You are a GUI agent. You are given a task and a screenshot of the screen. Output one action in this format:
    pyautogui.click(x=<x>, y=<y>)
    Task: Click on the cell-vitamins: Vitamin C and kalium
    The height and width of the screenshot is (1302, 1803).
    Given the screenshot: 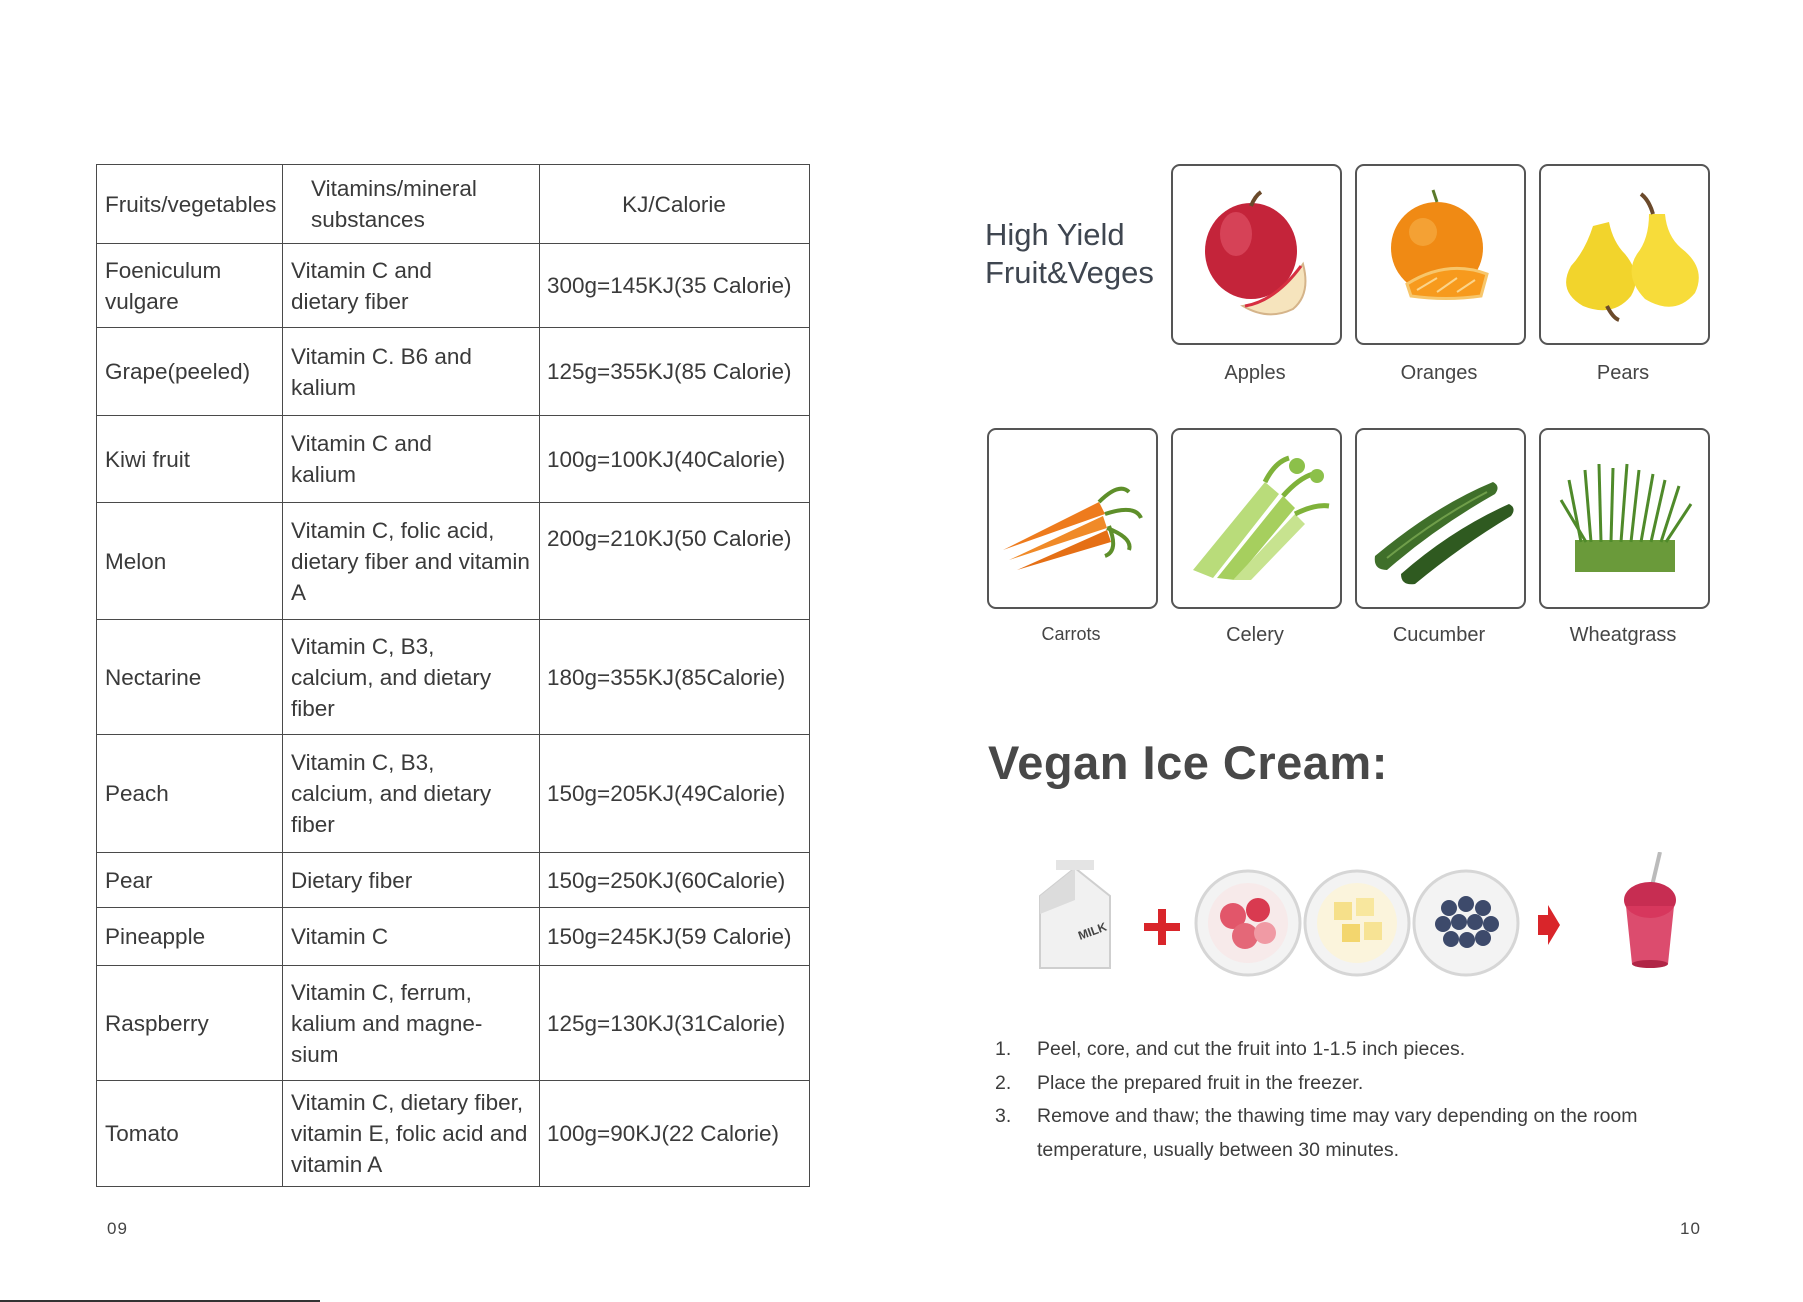 What is the action you would take?
    pyautogui.click(x=411, y=459)
    